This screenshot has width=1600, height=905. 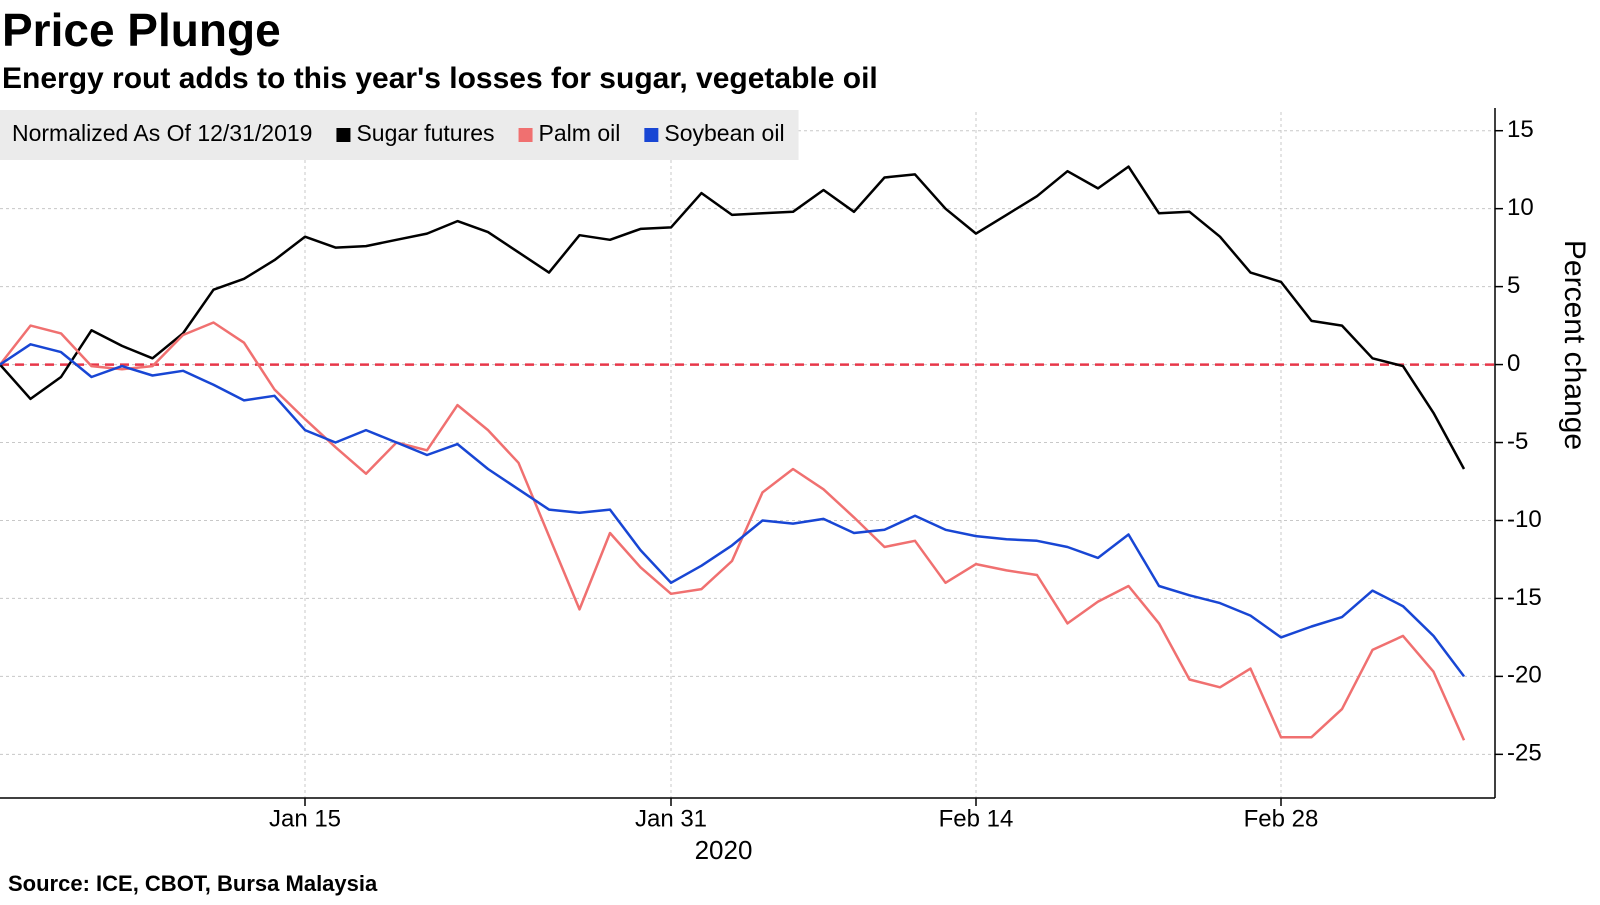 What do you see at coordinates (1524, 753) in the screenshot?
I see `y-tick-label: -25` at bounding box center [1524, 753].